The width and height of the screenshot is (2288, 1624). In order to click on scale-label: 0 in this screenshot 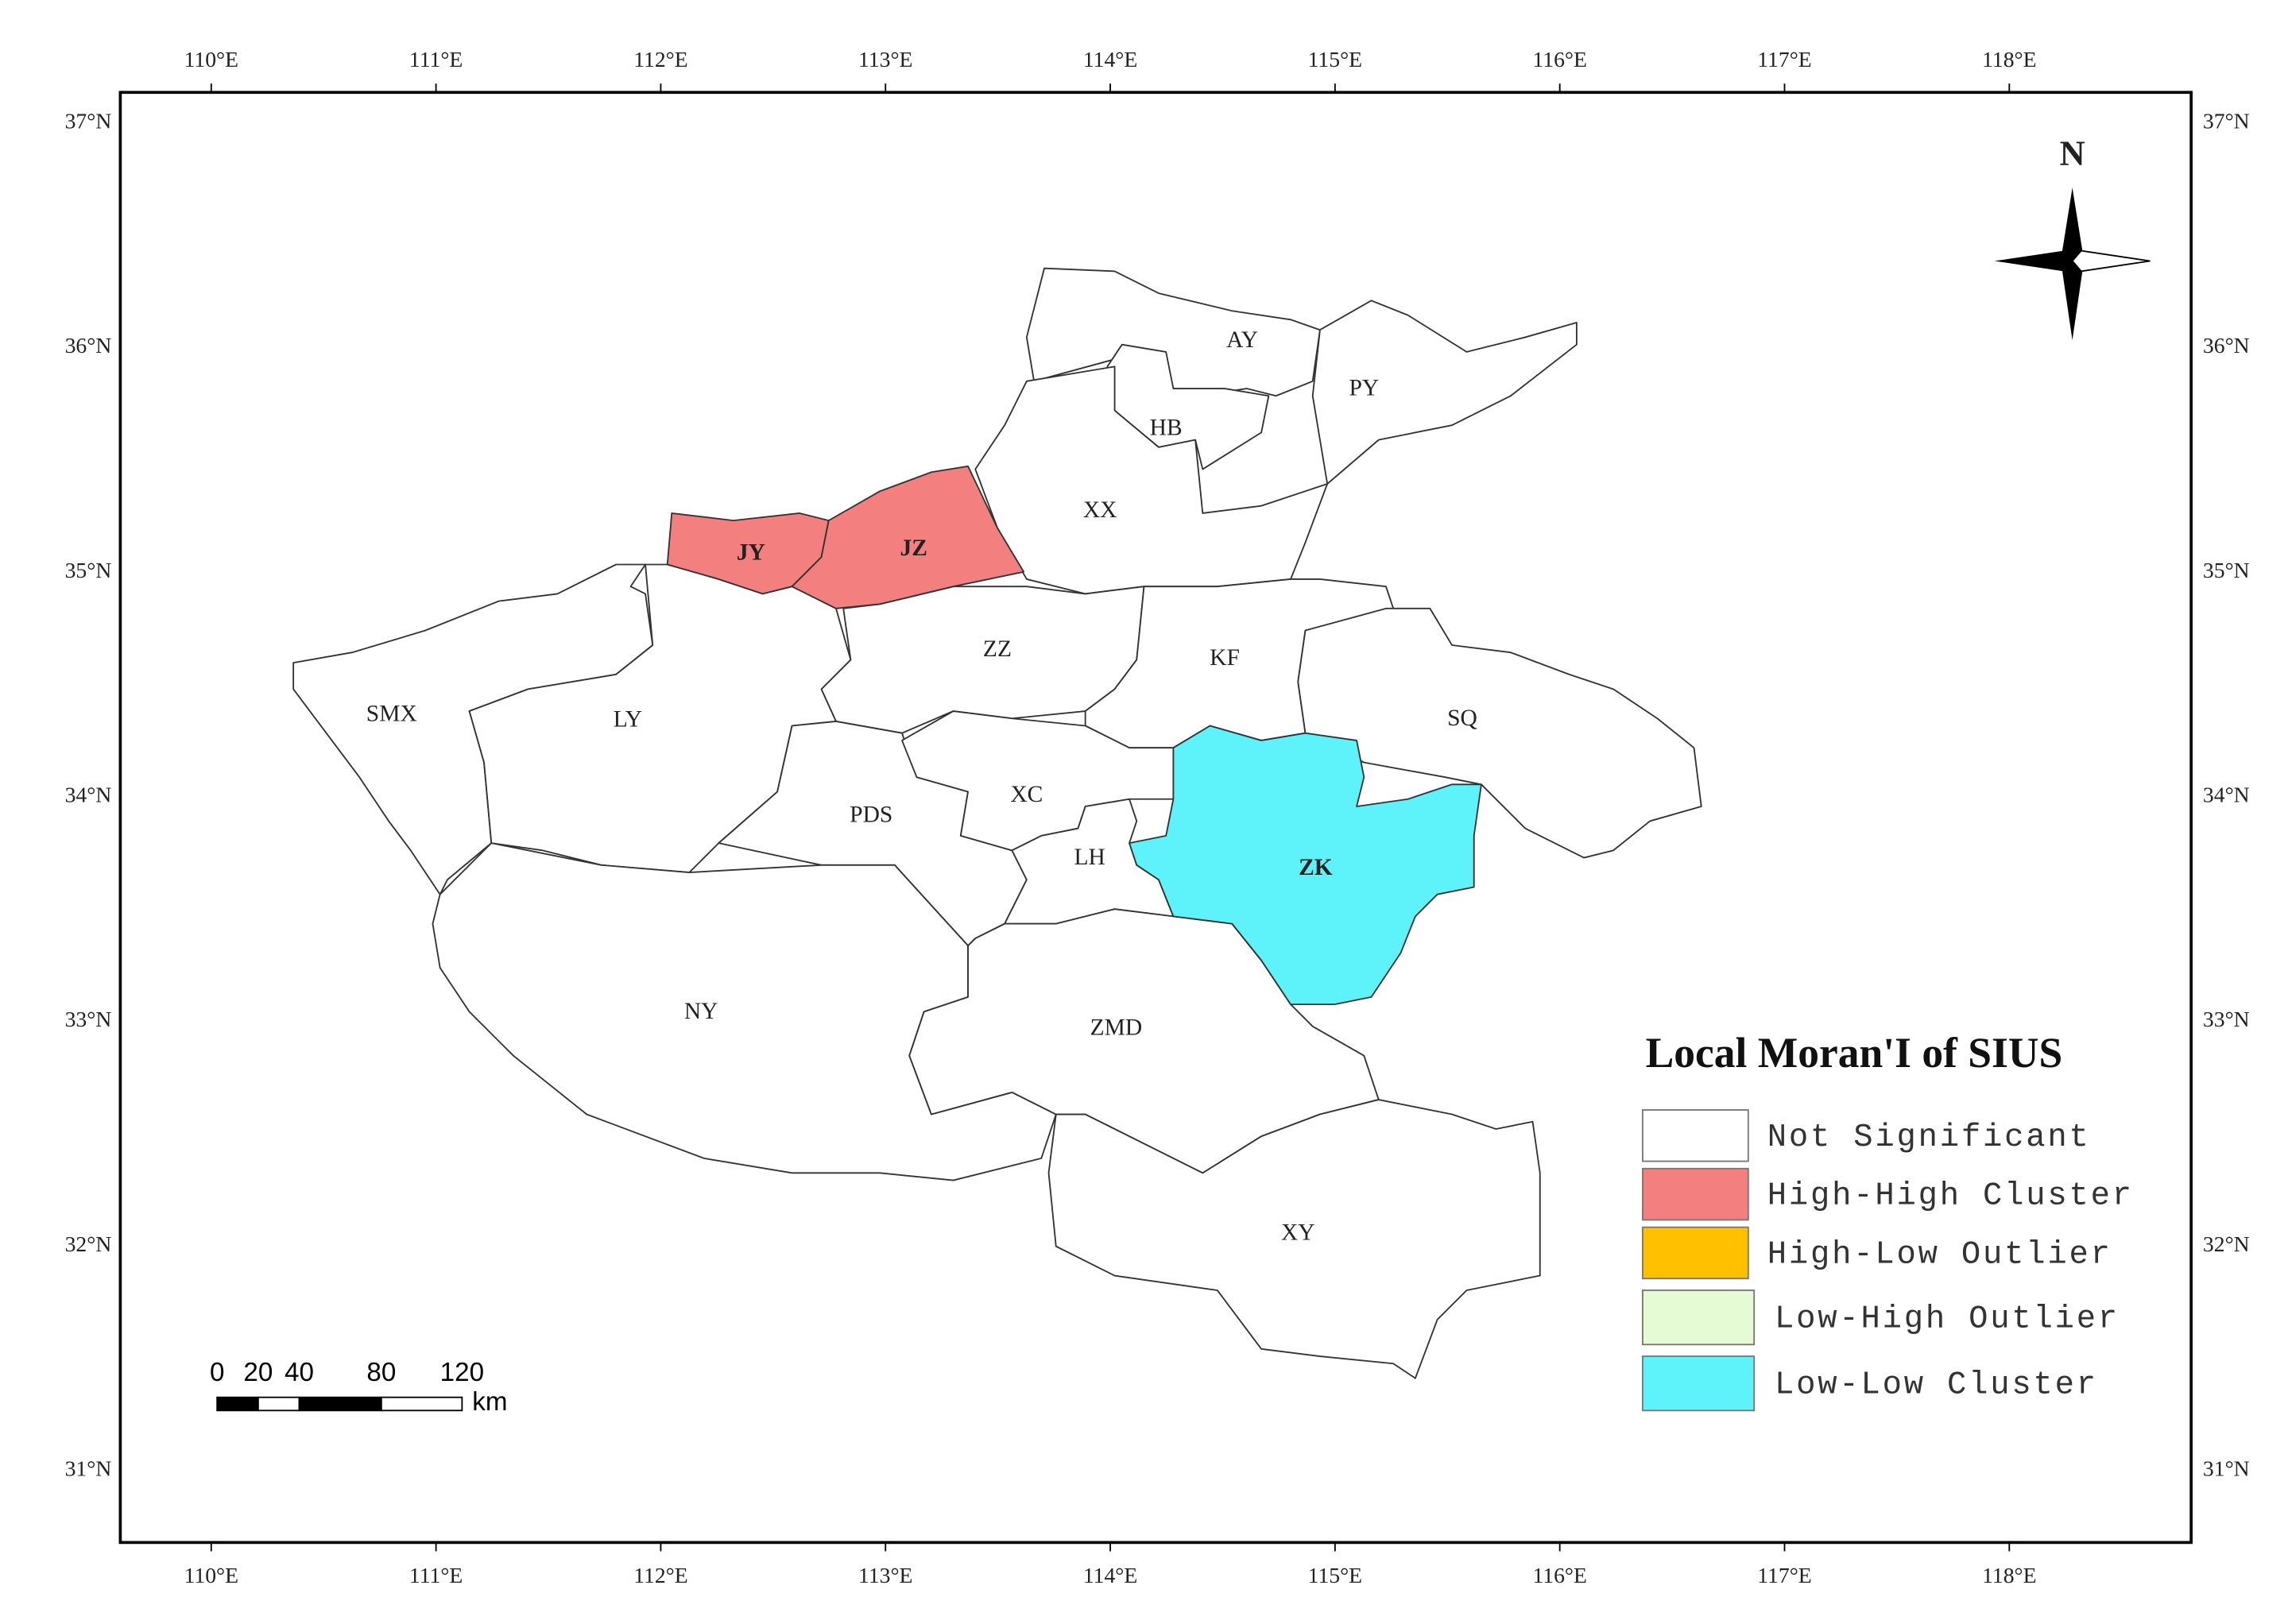, I will do `click(217, 1372)`.